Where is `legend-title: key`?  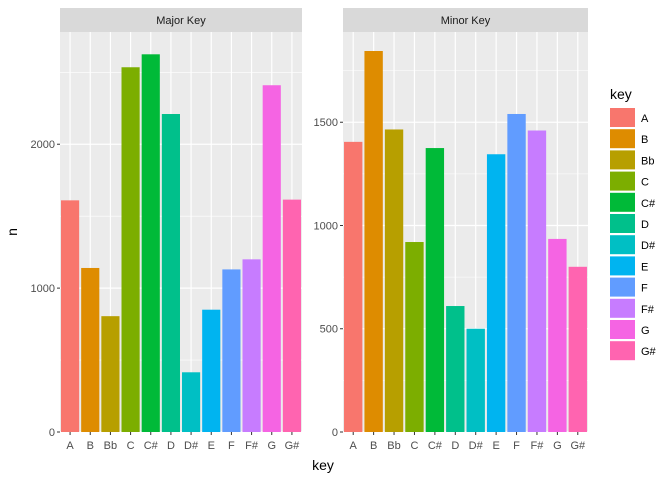
legend-title: key is located at coordinates (621, 94).